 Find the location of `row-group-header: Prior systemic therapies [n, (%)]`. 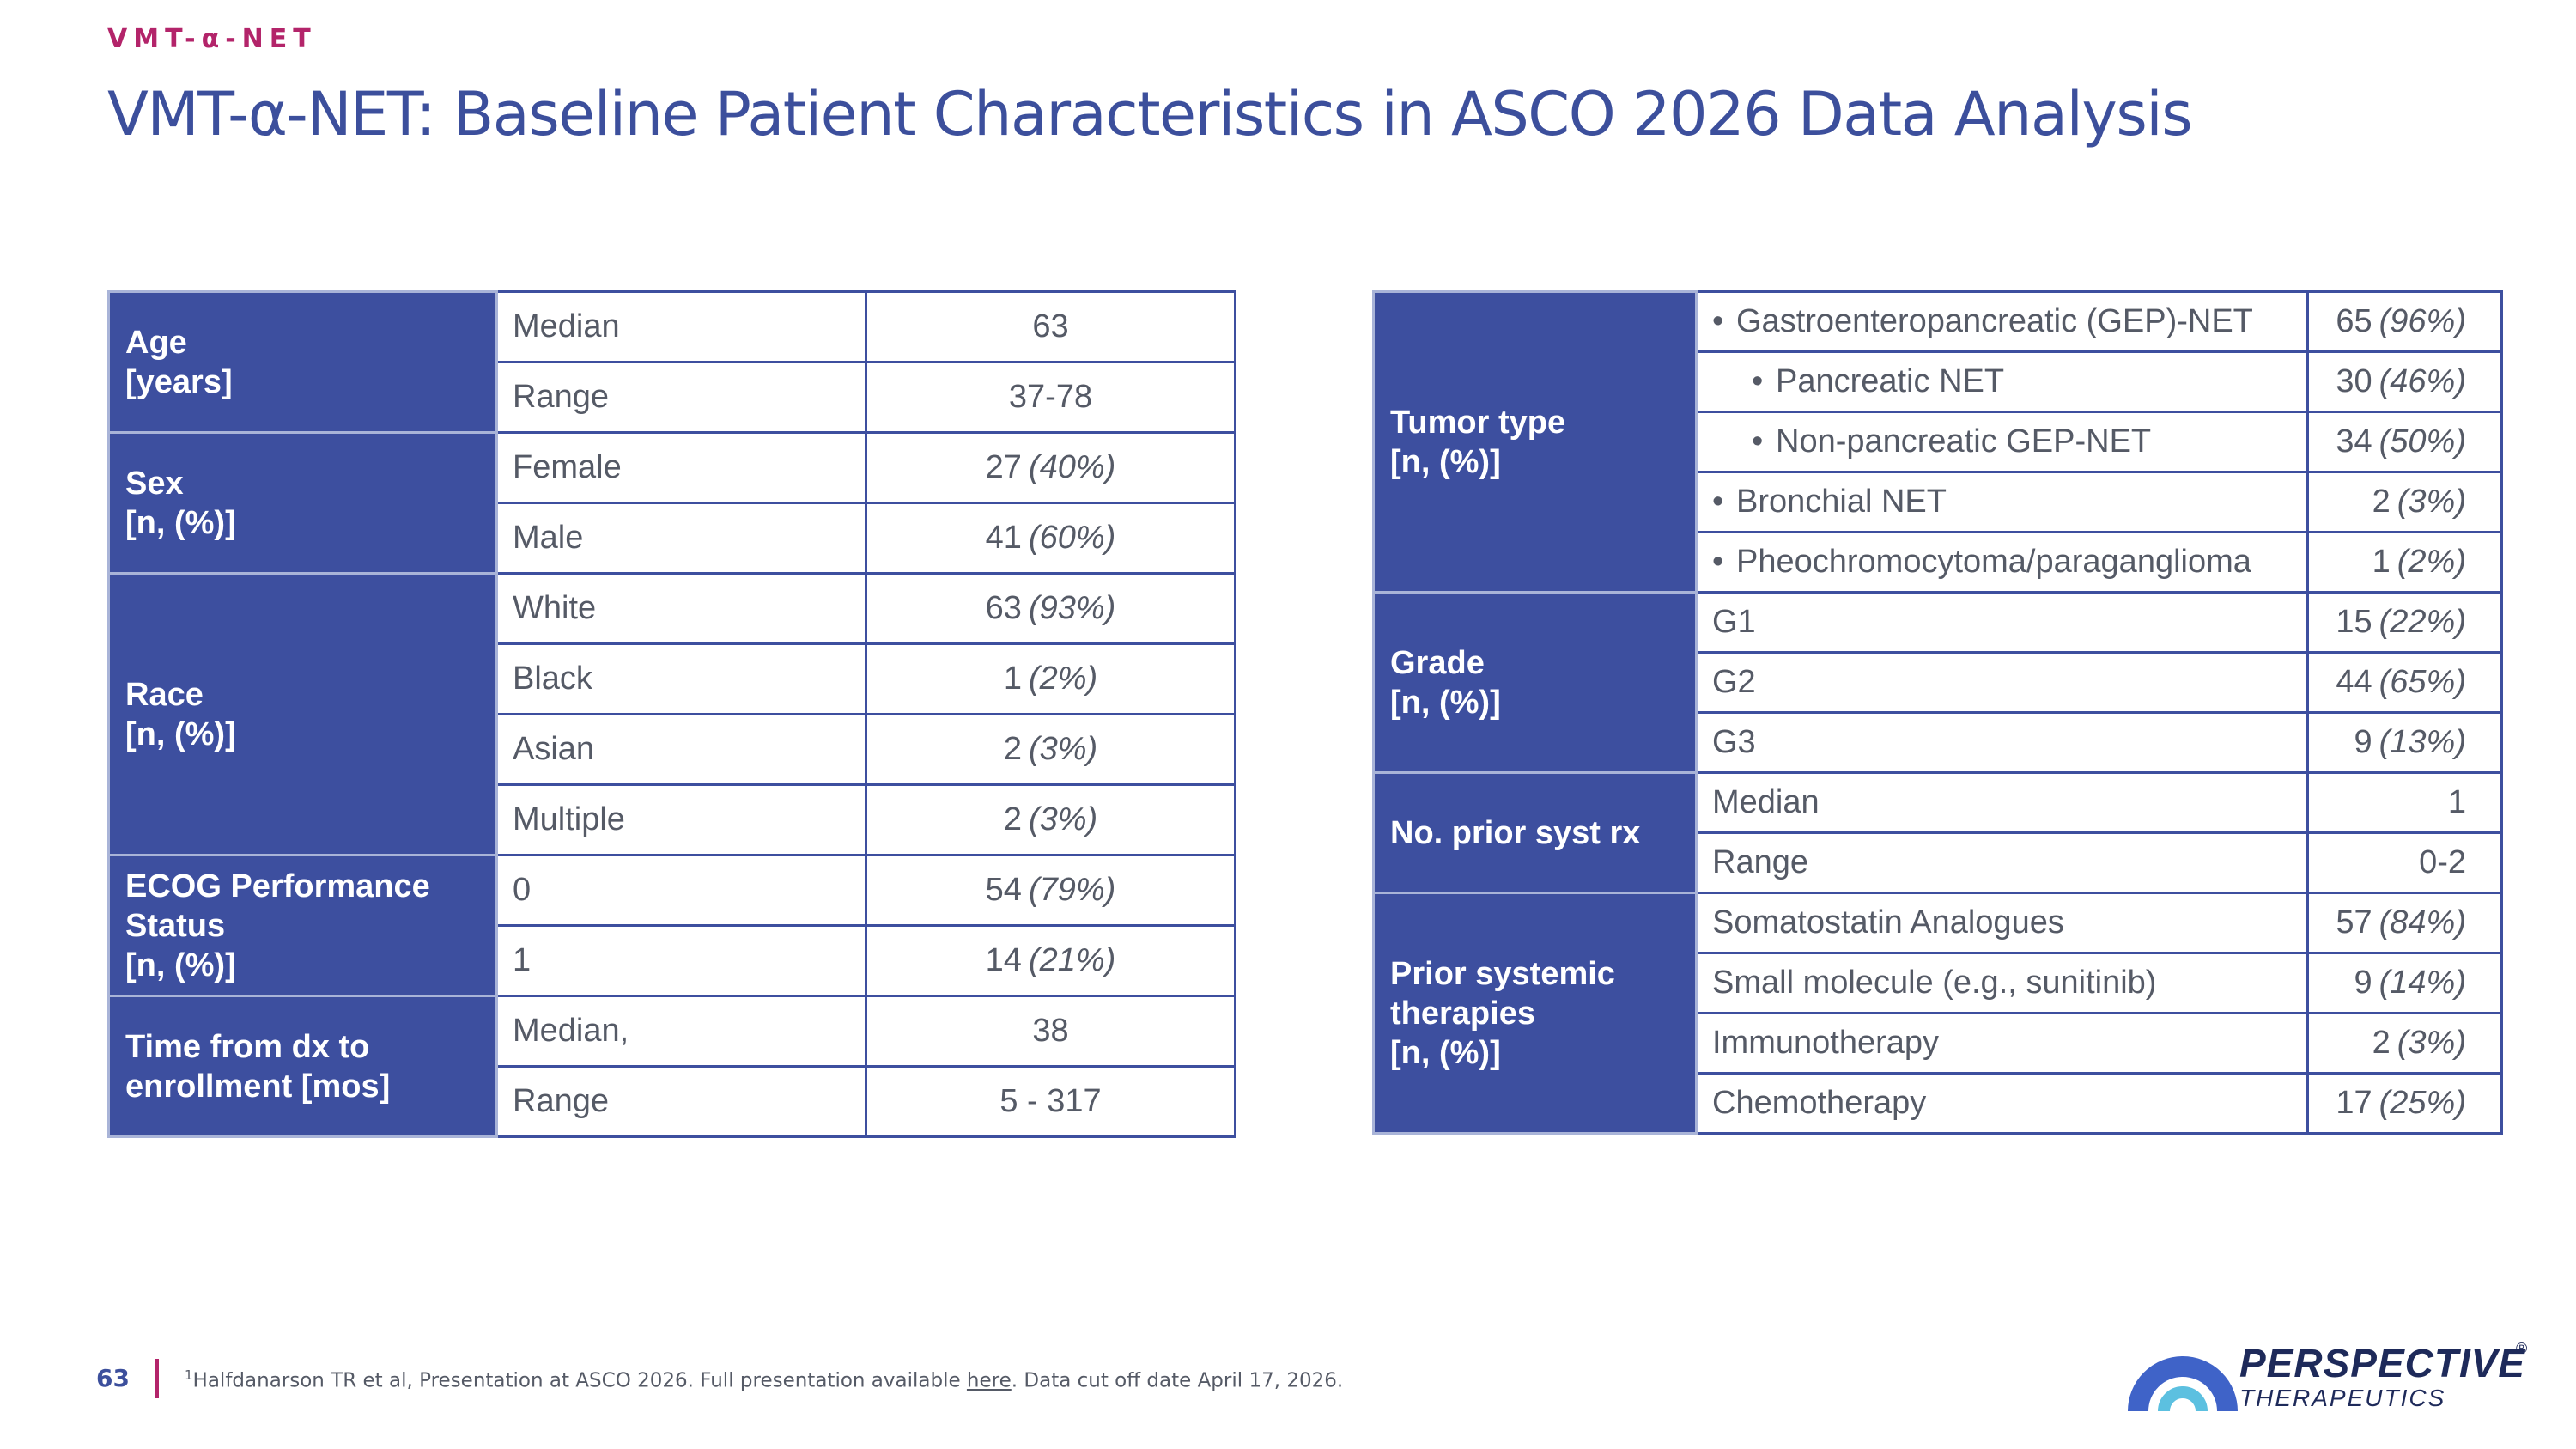

row-group-header: Prior systemic therapies [n, (%)] is located at coordinates (1535, 1013).